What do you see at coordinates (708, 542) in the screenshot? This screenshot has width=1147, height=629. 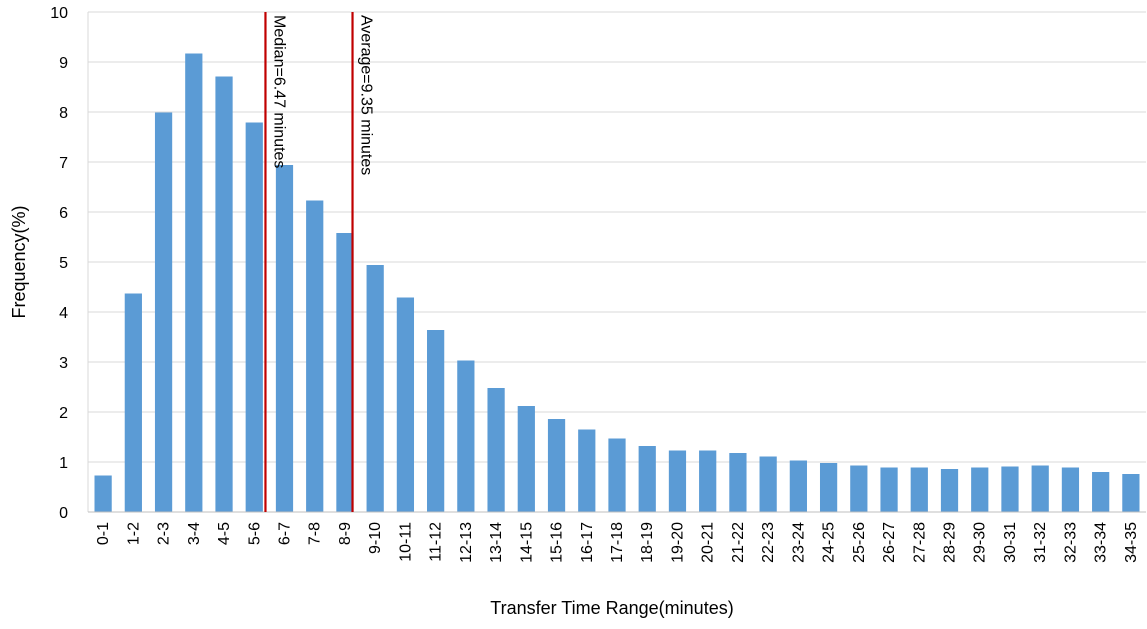 I see `x-tick-label: 20-21` at bounding box center [708, 542].